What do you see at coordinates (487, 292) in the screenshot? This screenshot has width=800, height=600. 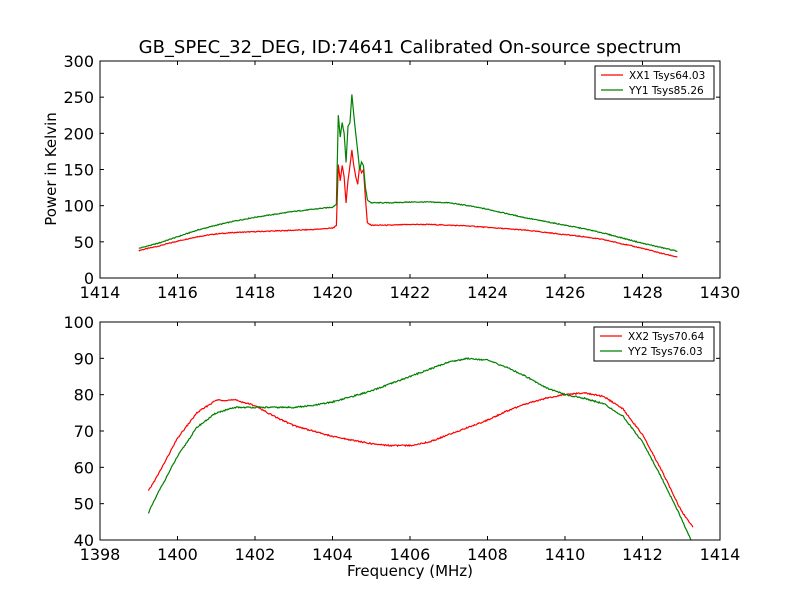 I see `x-tick-label: 1424` at bounding box center [487, 292].